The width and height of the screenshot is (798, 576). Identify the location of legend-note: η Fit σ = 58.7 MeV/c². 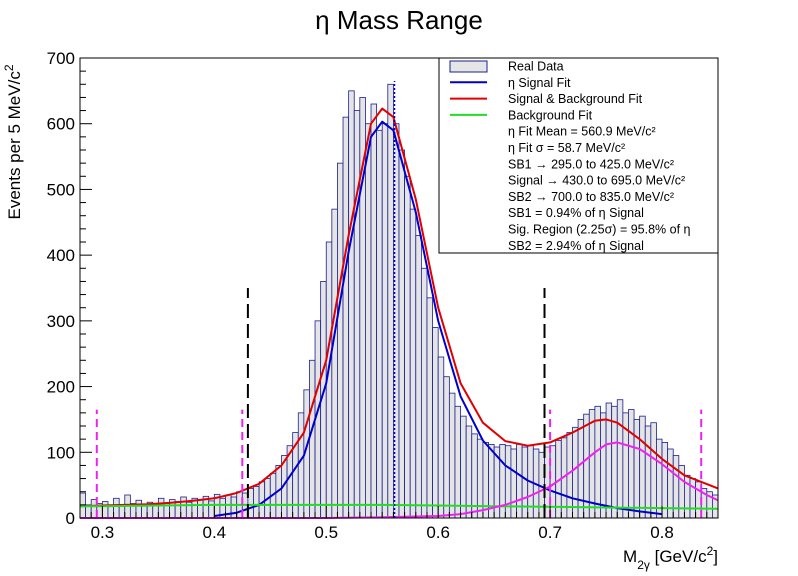
(566, 148).